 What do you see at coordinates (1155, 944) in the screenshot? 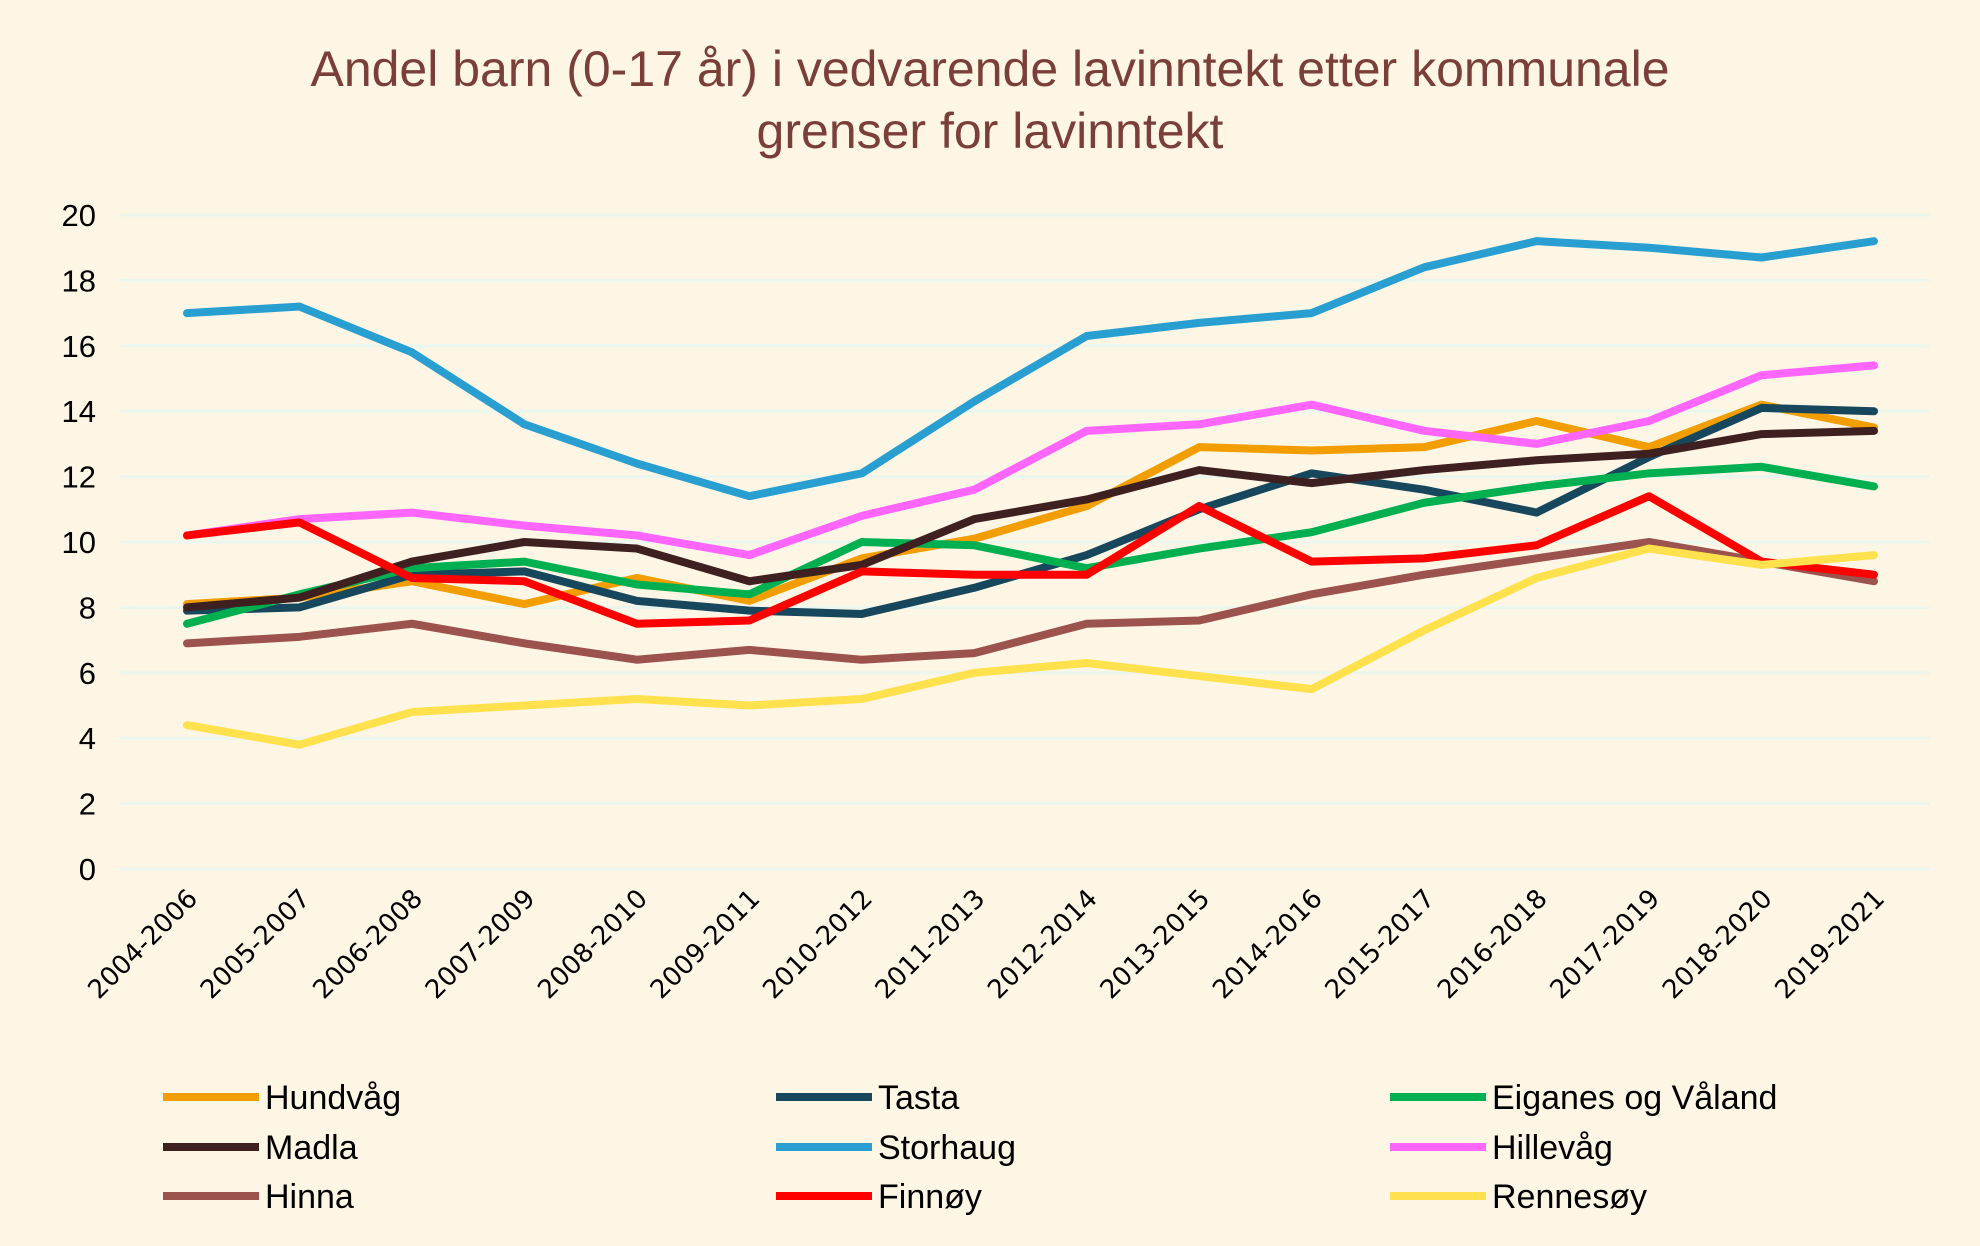
I see `x-tick-label: 2013-2015` at bounding box center [1155, 944].